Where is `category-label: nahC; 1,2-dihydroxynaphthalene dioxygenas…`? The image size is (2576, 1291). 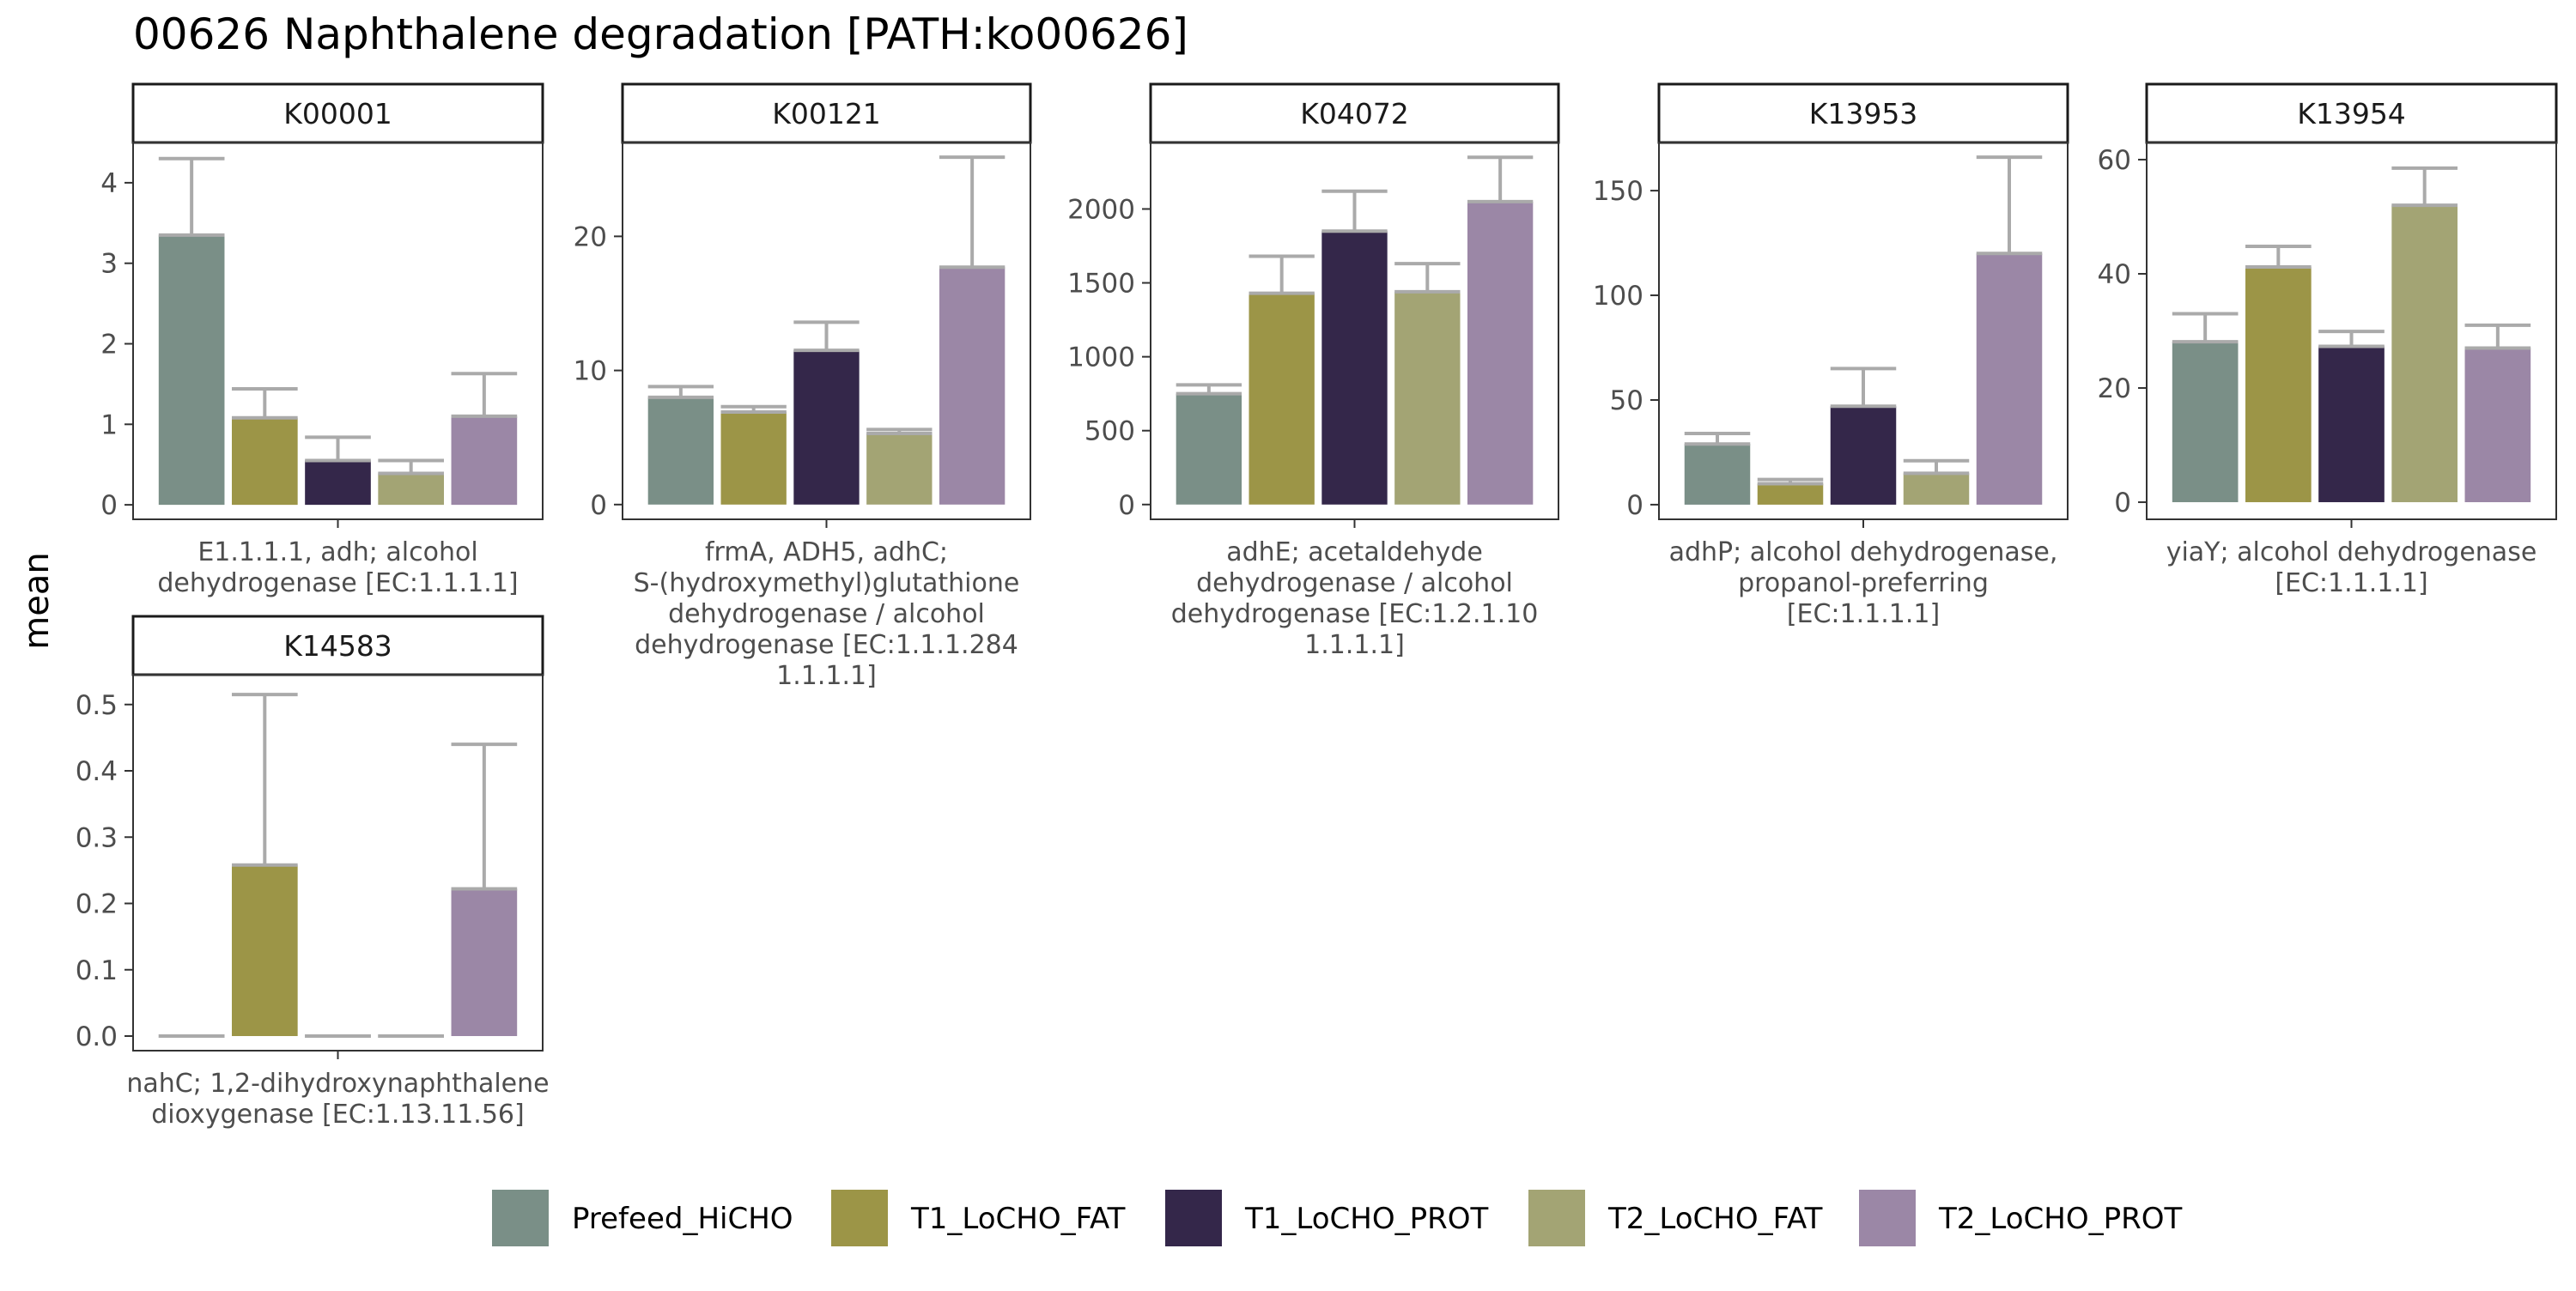 category-label: nahC; 1,2-dihydroxynaphthalene dioxygenas… is located at coordinates (337, 1099).